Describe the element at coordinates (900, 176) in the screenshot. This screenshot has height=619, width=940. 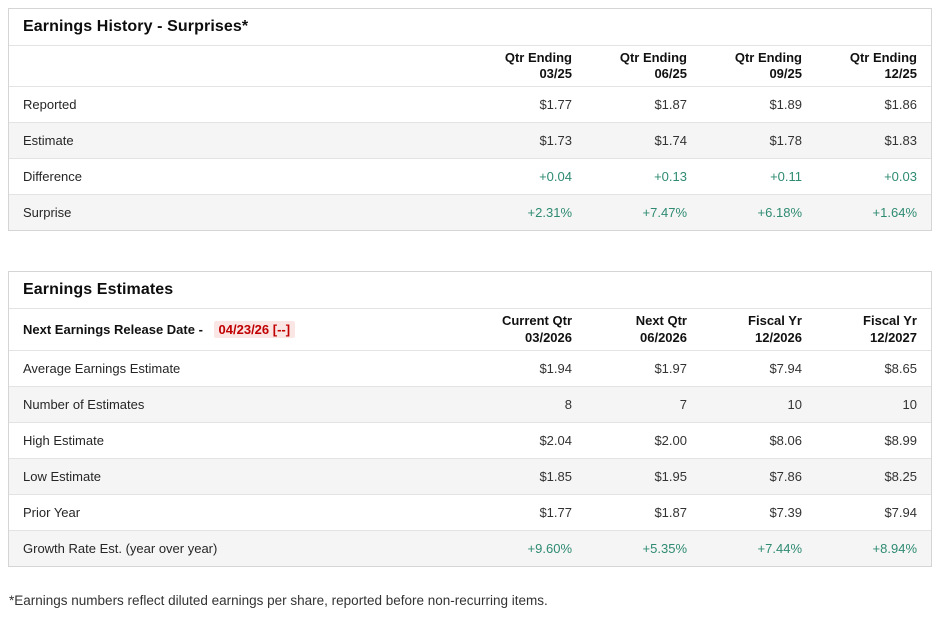
I see `cell-value: +0.03` at that location.